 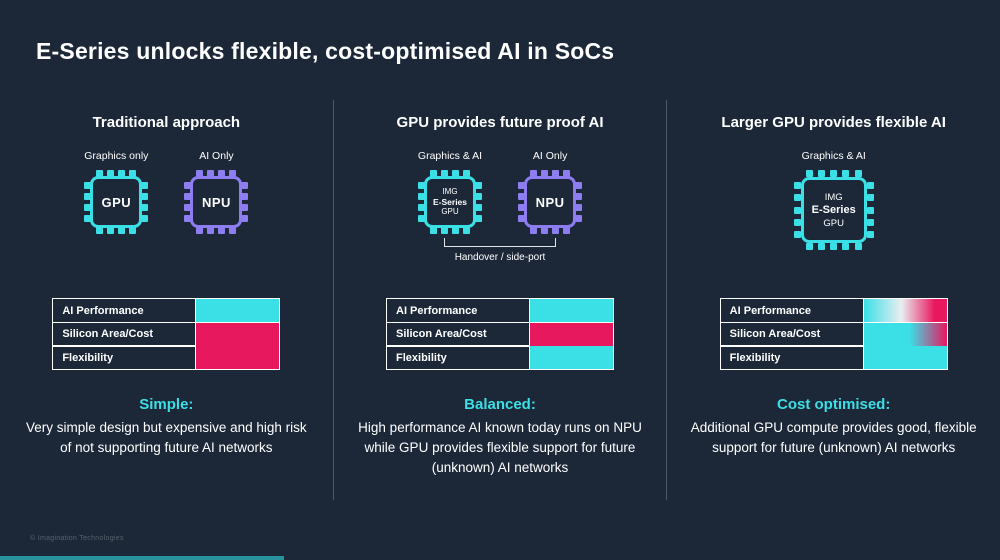 I want to click on caption-heading: Balanced:, so click(x=500, y=404).